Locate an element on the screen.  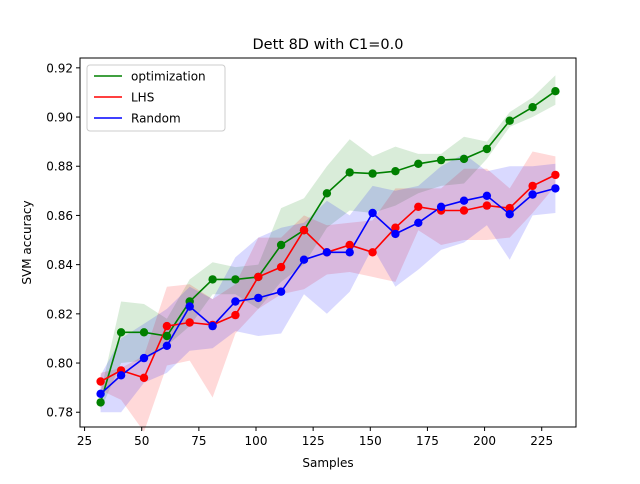
x-axis: 25 50 75 100 125 150 175 200 225 is located at coordinates (315, 437).